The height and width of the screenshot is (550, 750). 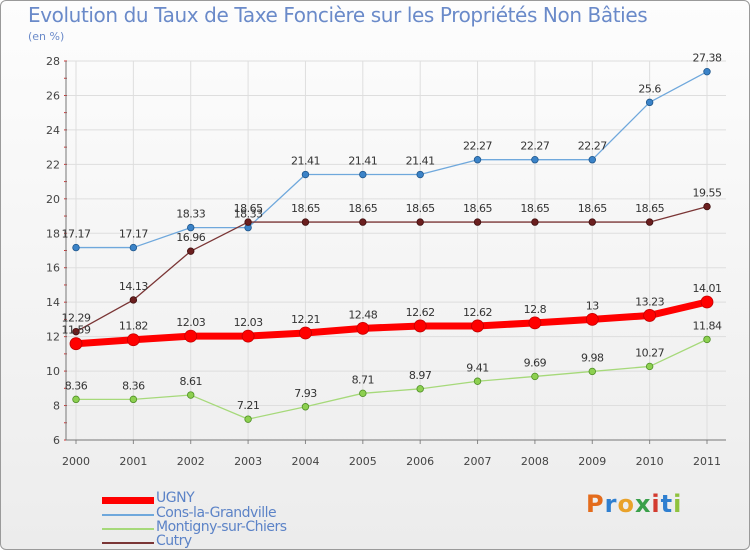 I want to click on legend-swatch-cons-la-grandville, so click(x=128, y=515).